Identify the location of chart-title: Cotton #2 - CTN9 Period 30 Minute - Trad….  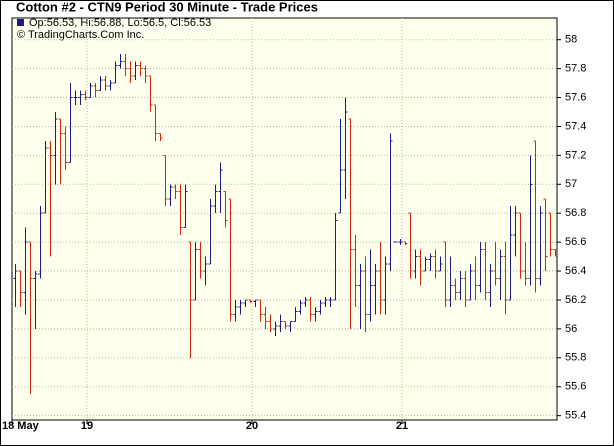
(167, 7).